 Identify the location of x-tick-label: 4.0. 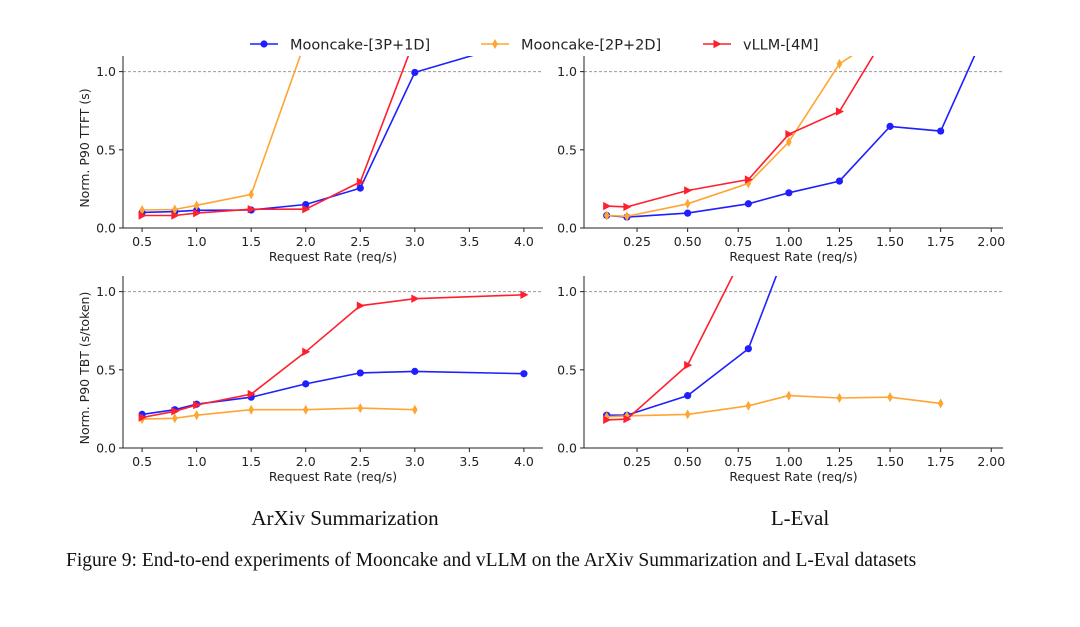
(524, 241).